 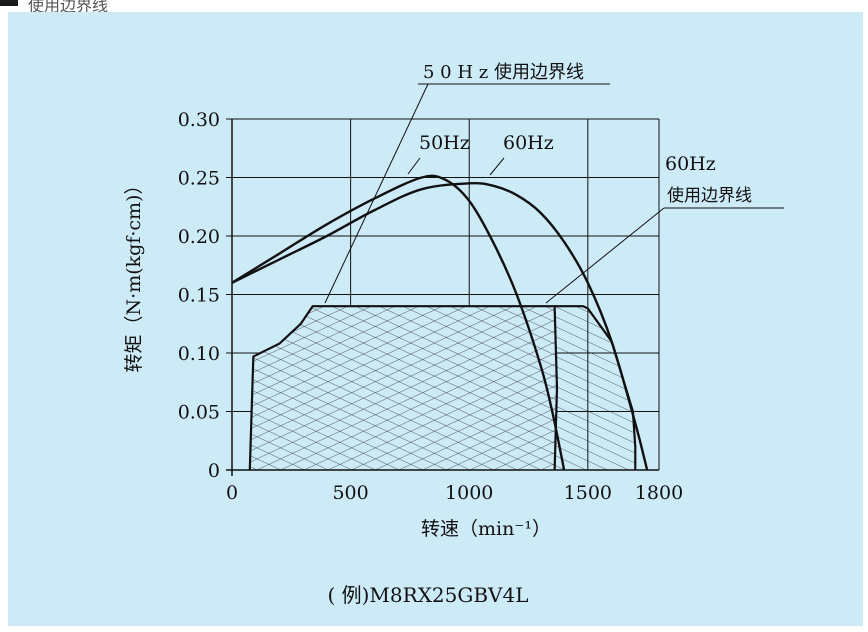 I want to click on x-axis-label: 转速（min⁻¹）, so click(x=486, y=529).